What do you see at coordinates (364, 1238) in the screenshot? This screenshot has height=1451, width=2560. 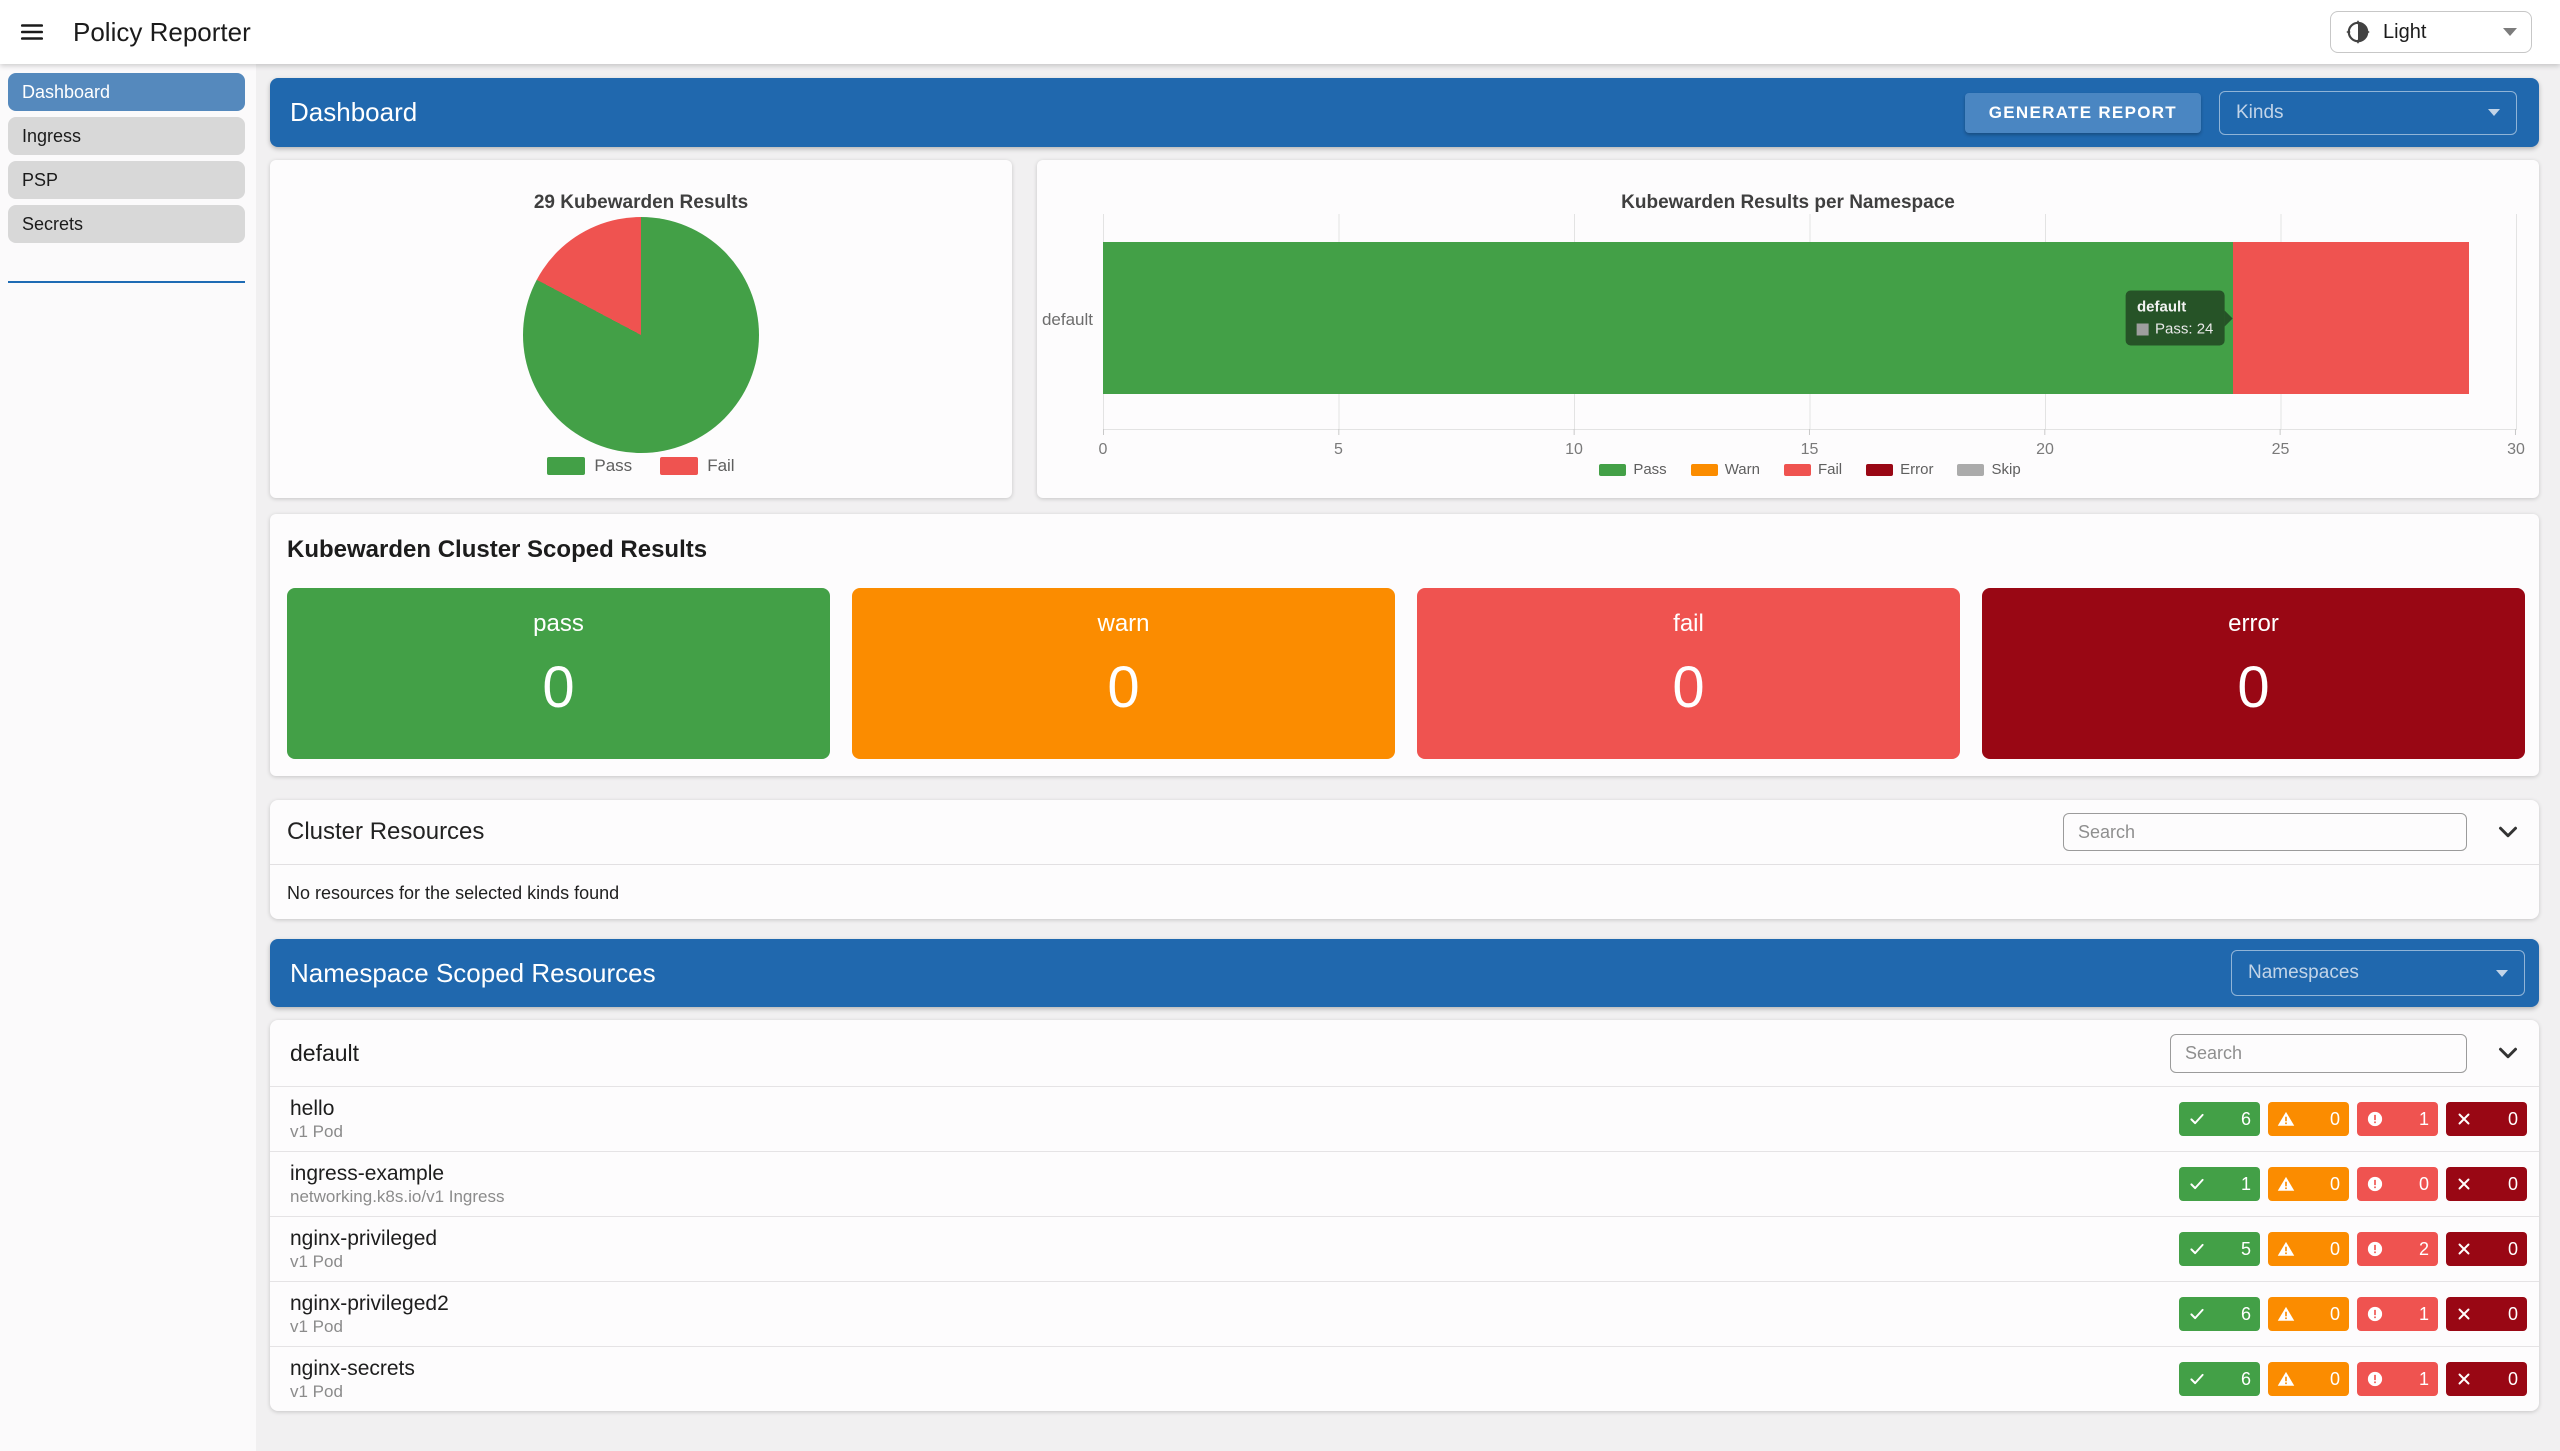 I see `resource-name: nginx-privileged` at bounding box center [364, 1238].